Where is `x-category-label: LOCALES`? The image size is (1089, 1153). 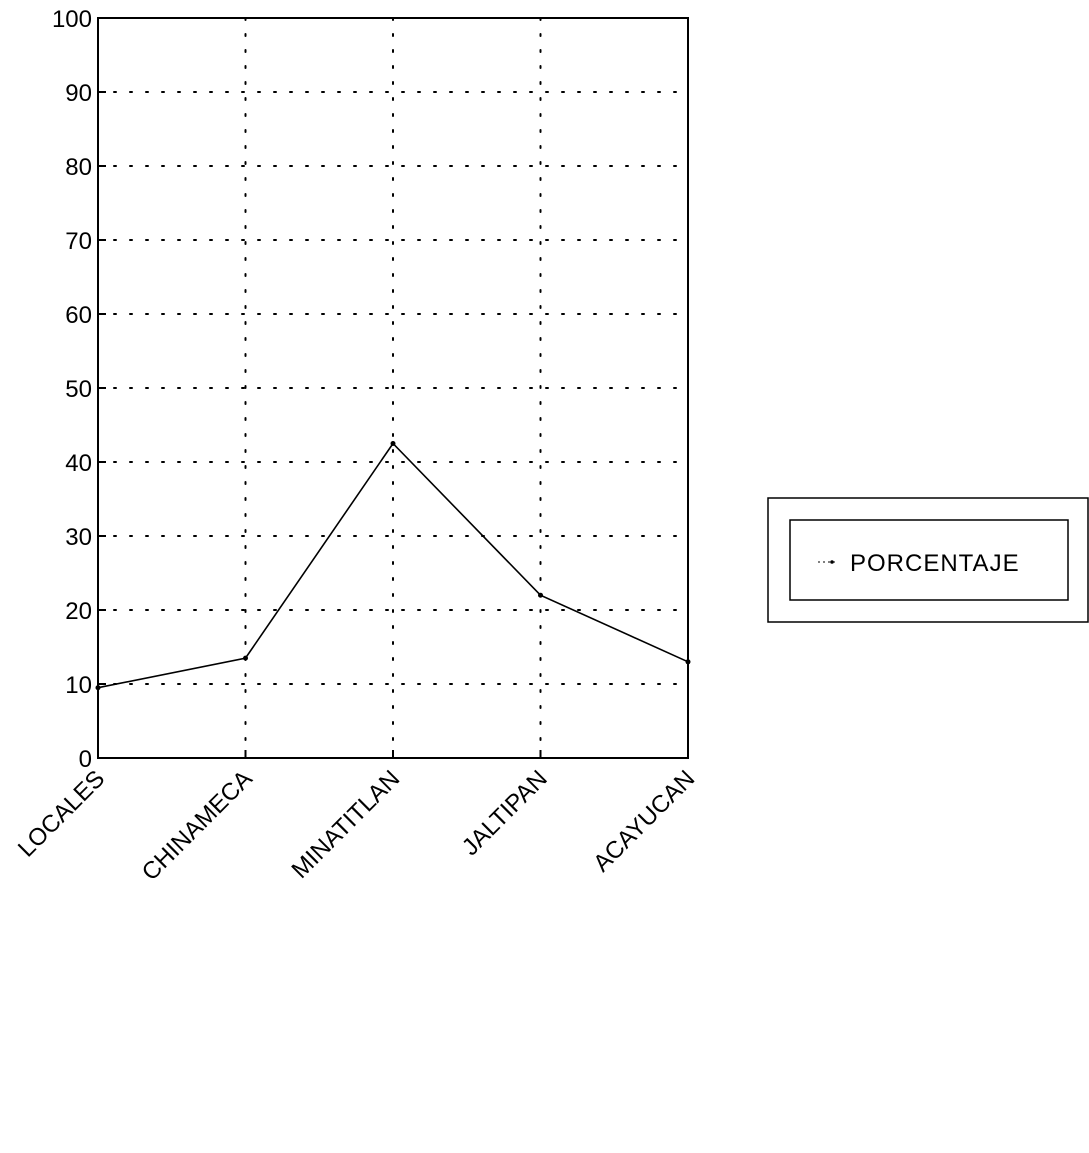 x-category-label: LOCALES is located at coordinates (61, 813).